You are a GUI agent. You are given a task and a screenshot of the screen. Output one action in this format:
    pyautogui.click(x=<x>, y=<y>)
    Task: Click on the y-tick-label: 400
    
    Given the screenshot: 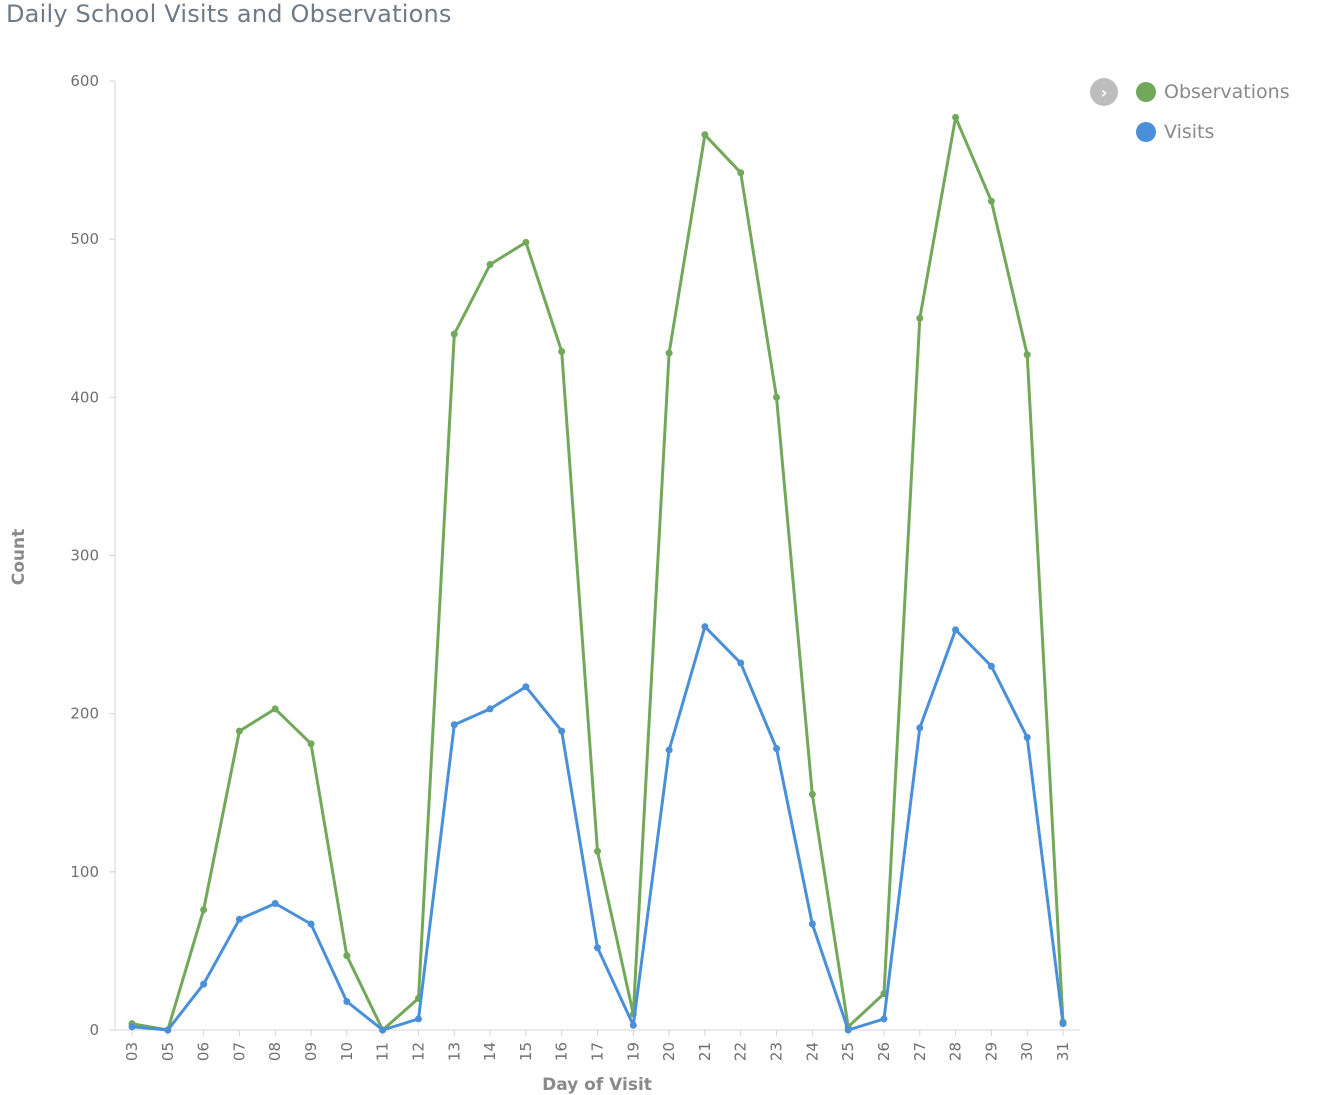 What is the action you would take?
    pyautogui.click(x=84, y=397)
    